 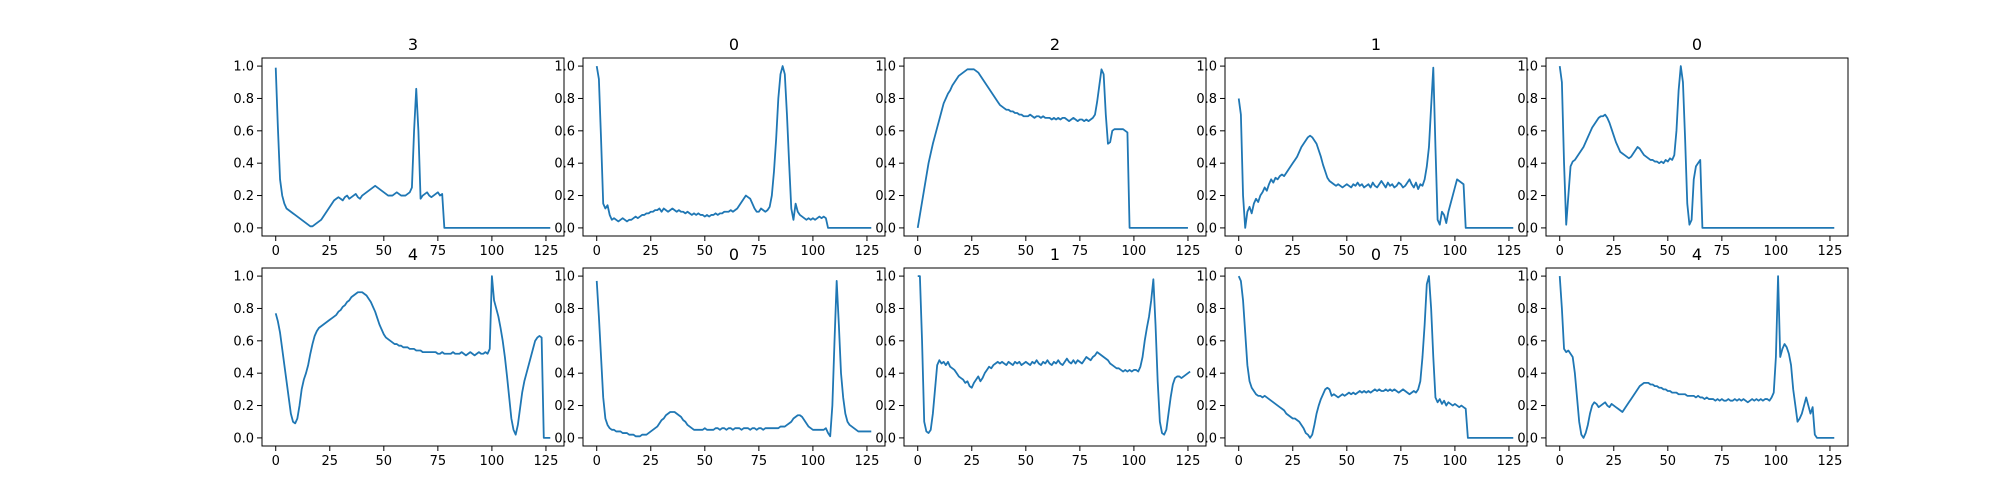 I want to click on subplot-2: 2 0 25 50 75 100 125 0.0 0.2 0.4 0.6 0.8 1.0, so click(x=1041, y=147).